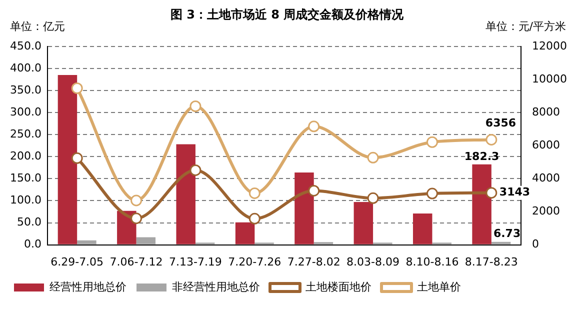 This screenshot has height=333, width=574. Describe the element at coordinates (546, 145) in the screenshot. I see `y2-tick-label: 6000` at that location.